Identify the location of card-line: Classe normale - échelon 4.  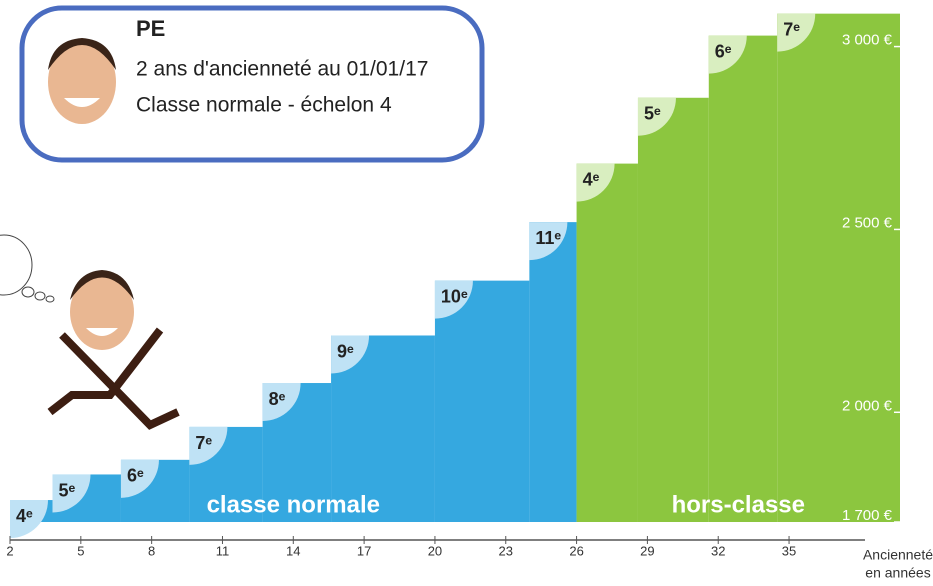
(264, 105).